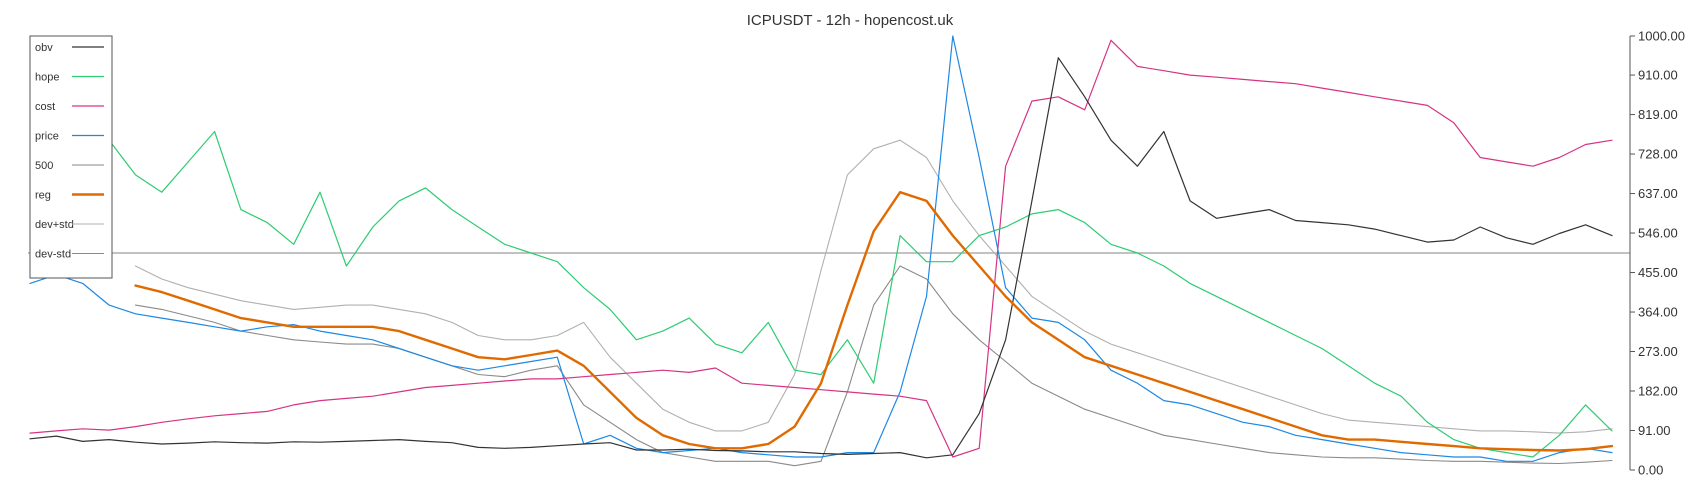  Describe the element at coordinates (44, 166) in the screenshot. I see `legend-label: 500` at that location.